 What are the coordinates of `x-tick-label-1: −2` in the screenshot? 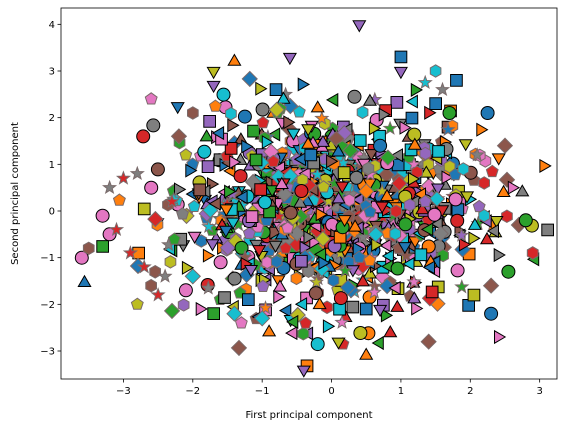 It's located at (192, 391).